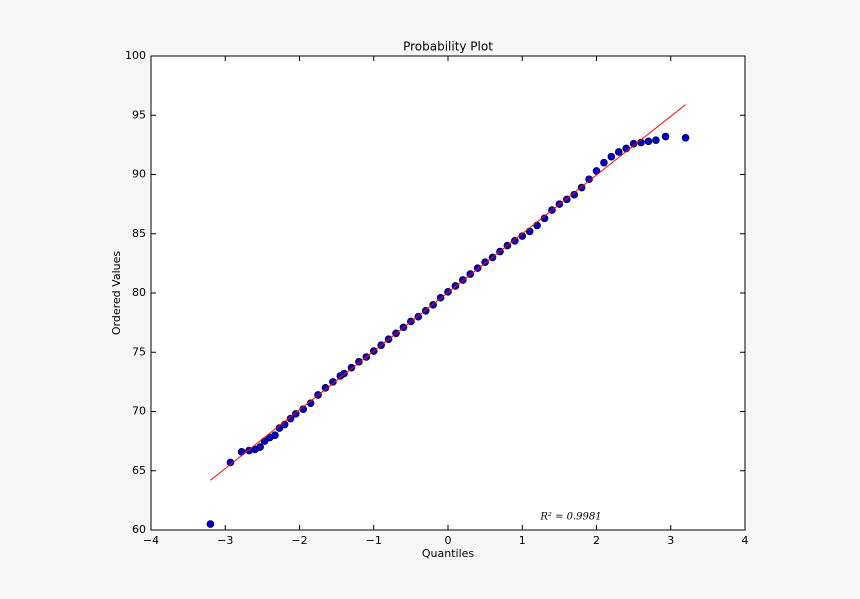  What do you see at coordinates (139, 351) in the screenshot?
I see `y-tick-label: 75` at bounding box center [139, 351].